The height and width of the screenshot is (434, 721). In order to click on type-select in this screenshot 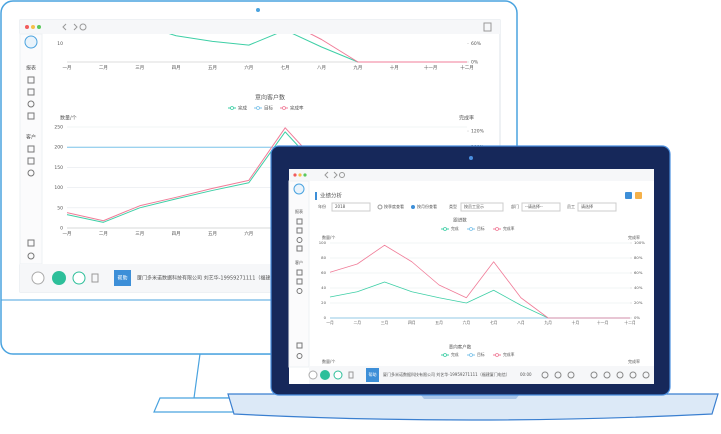, I will do `click(482, 207)`.